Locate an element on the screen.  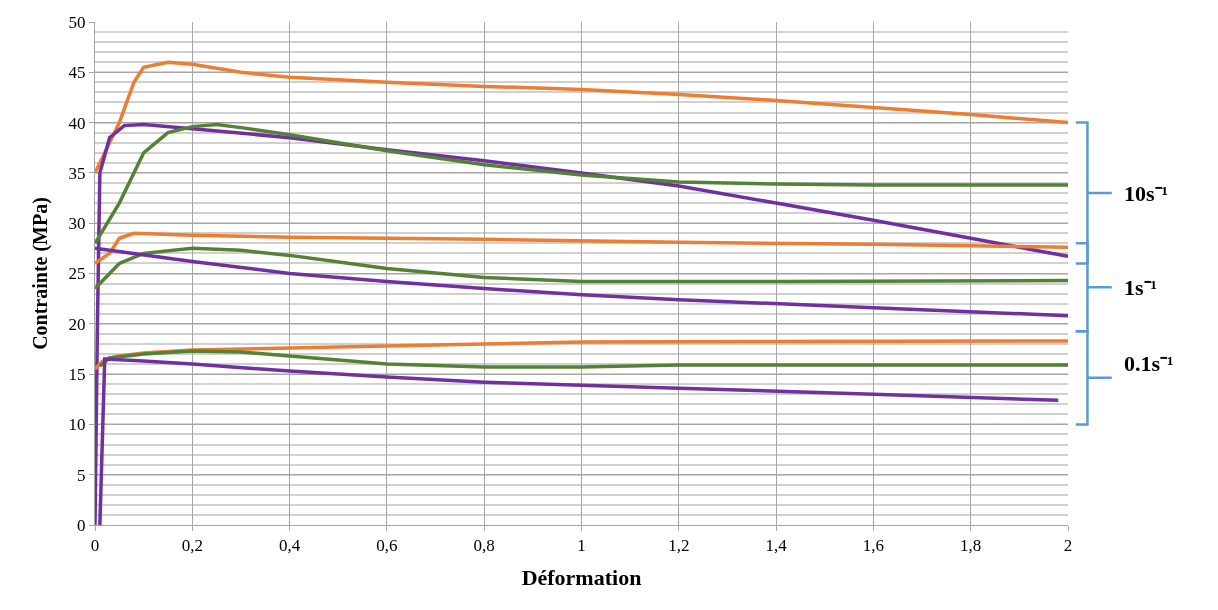
y-axis-title: Contrainte (MPa) is located at coordinates (41, 273).